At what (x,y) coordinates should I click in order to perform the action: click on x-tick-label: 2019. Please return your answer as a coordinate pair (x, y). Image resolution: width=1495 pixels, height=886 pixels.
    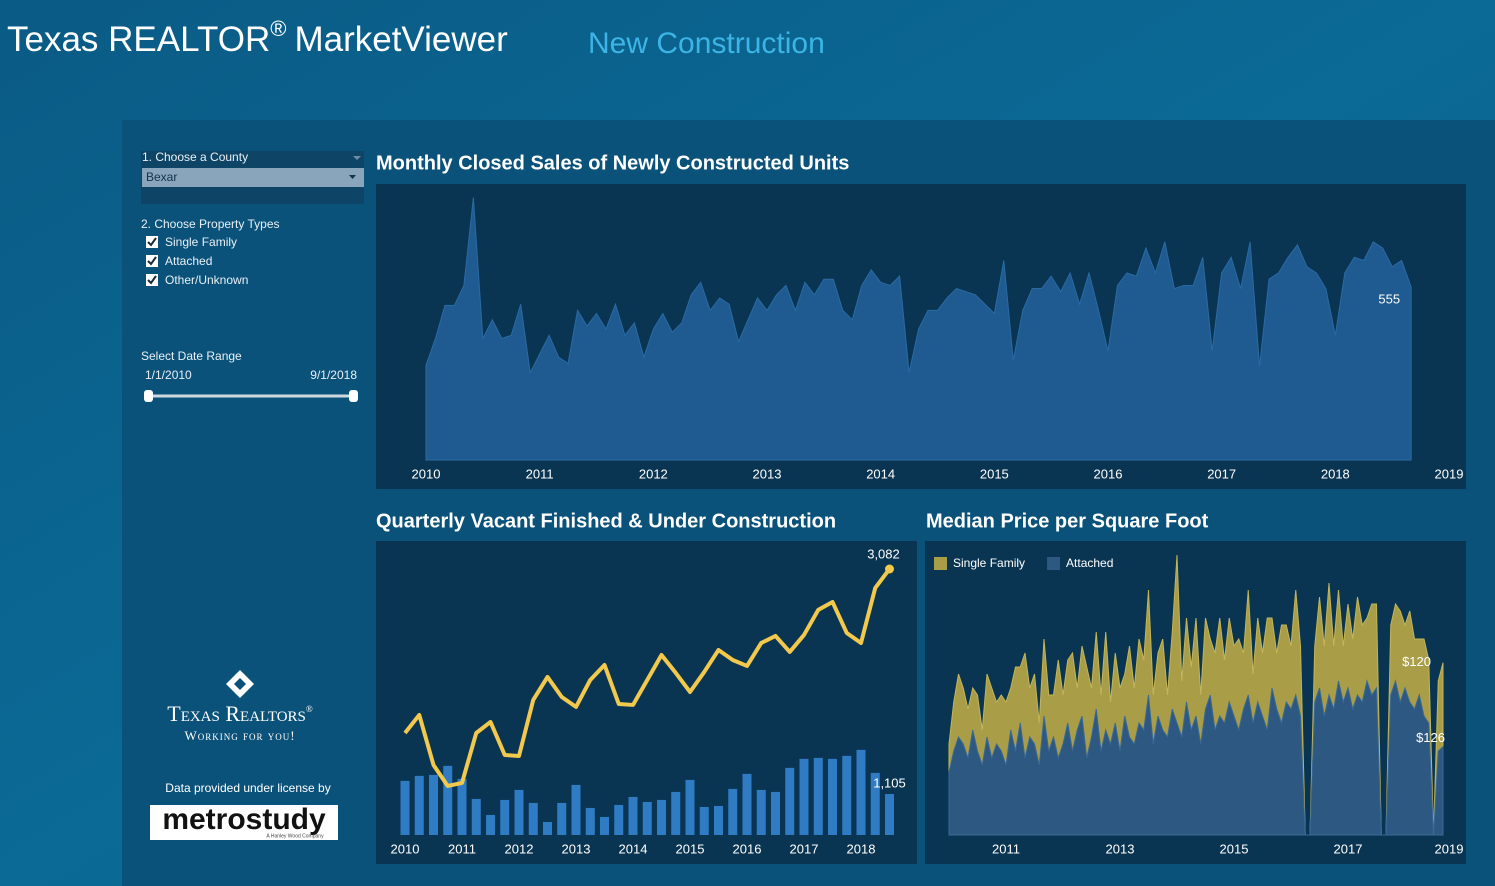
    Looking at the image, I should click on (1449, 473).